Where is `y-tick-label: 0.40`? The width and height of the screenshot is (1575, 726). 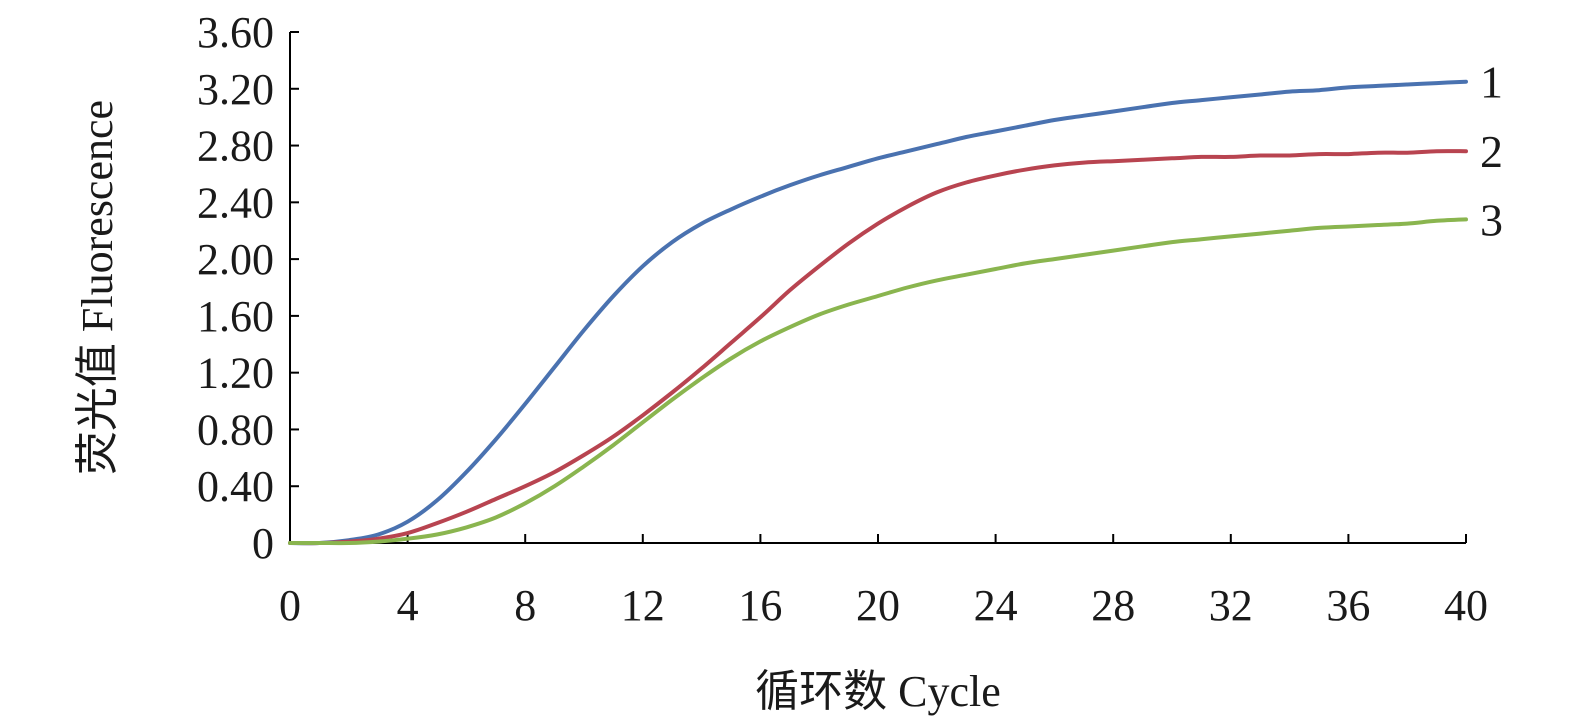 y-tick-label: 0.40 is located at coordinates (235, 486).